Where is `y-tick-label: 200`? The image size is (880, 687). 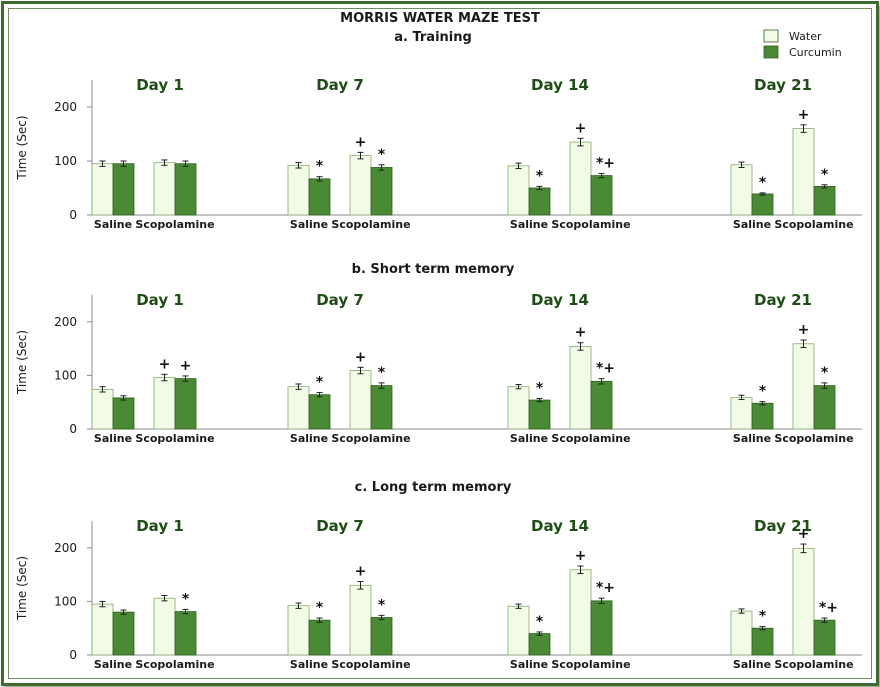
y-tick-label: 200 is located at coordinates (65, 322).